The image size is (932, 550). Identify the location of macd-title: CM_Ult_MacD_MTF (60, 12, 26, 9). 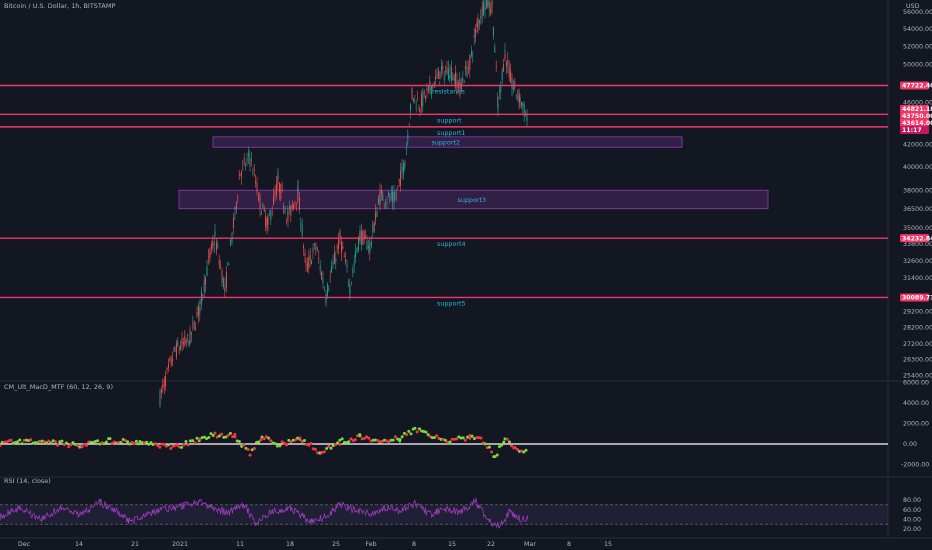
(58, 387).